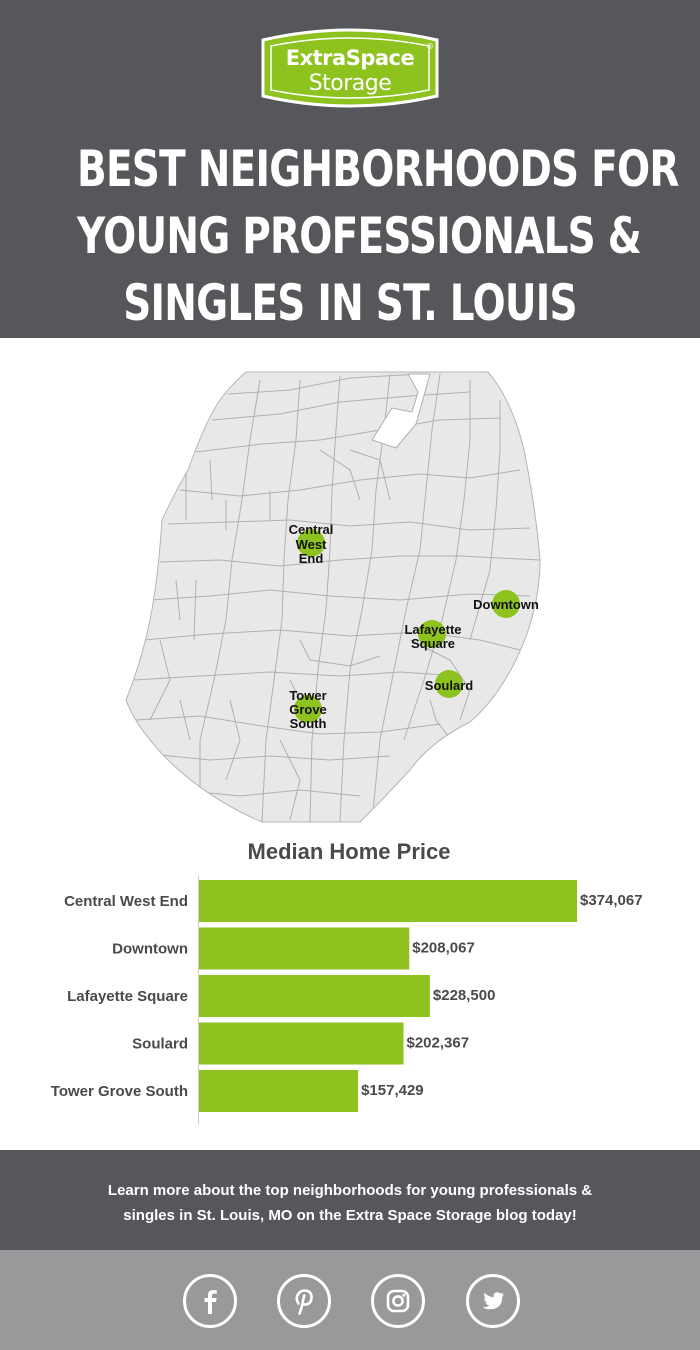 The width and height of the screenshot is (700, 1350). I want to click on title-line: YOUNG PROFESSIONALS &, so click(359, 236).